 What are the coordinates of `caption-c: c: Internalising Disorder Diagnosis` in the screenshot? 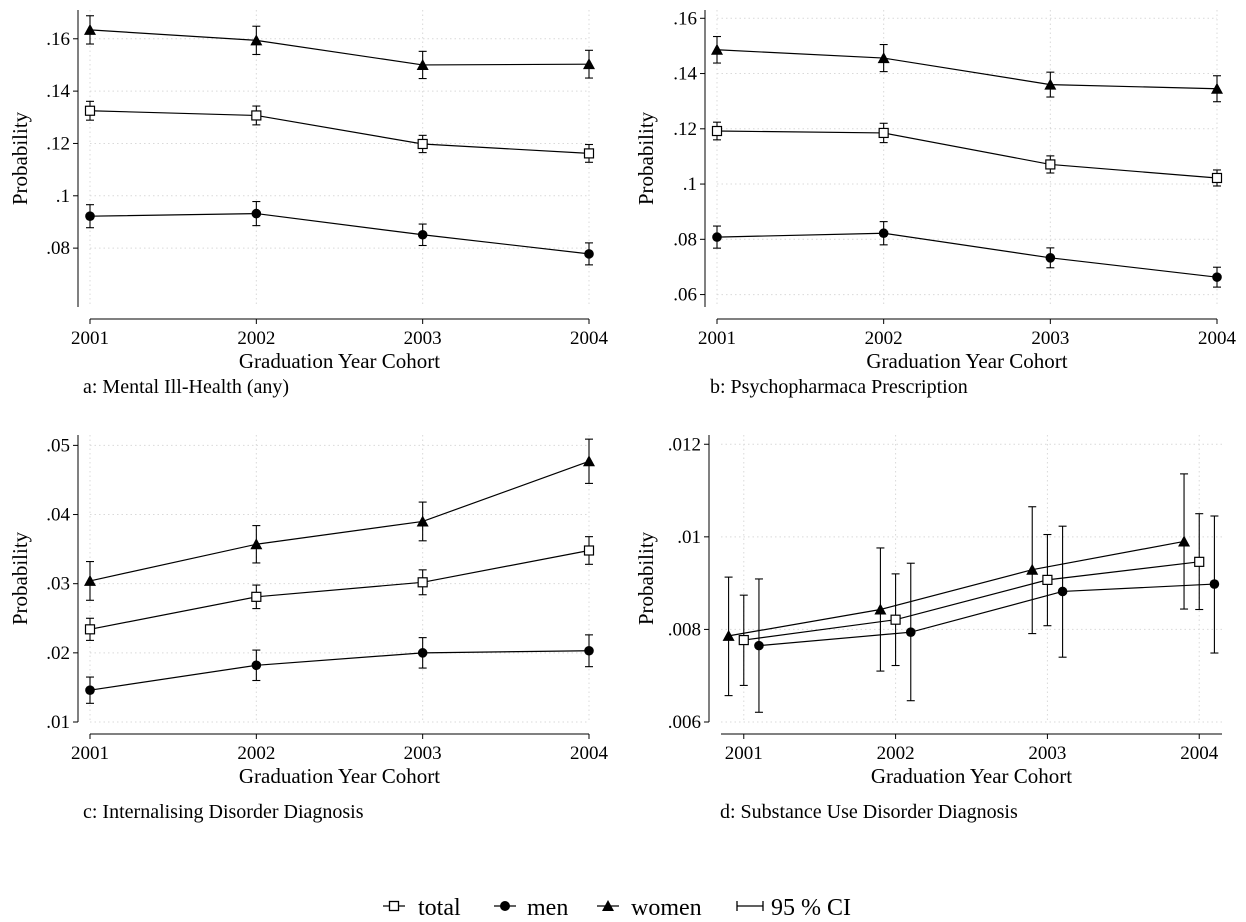 It's located at (223, 812).